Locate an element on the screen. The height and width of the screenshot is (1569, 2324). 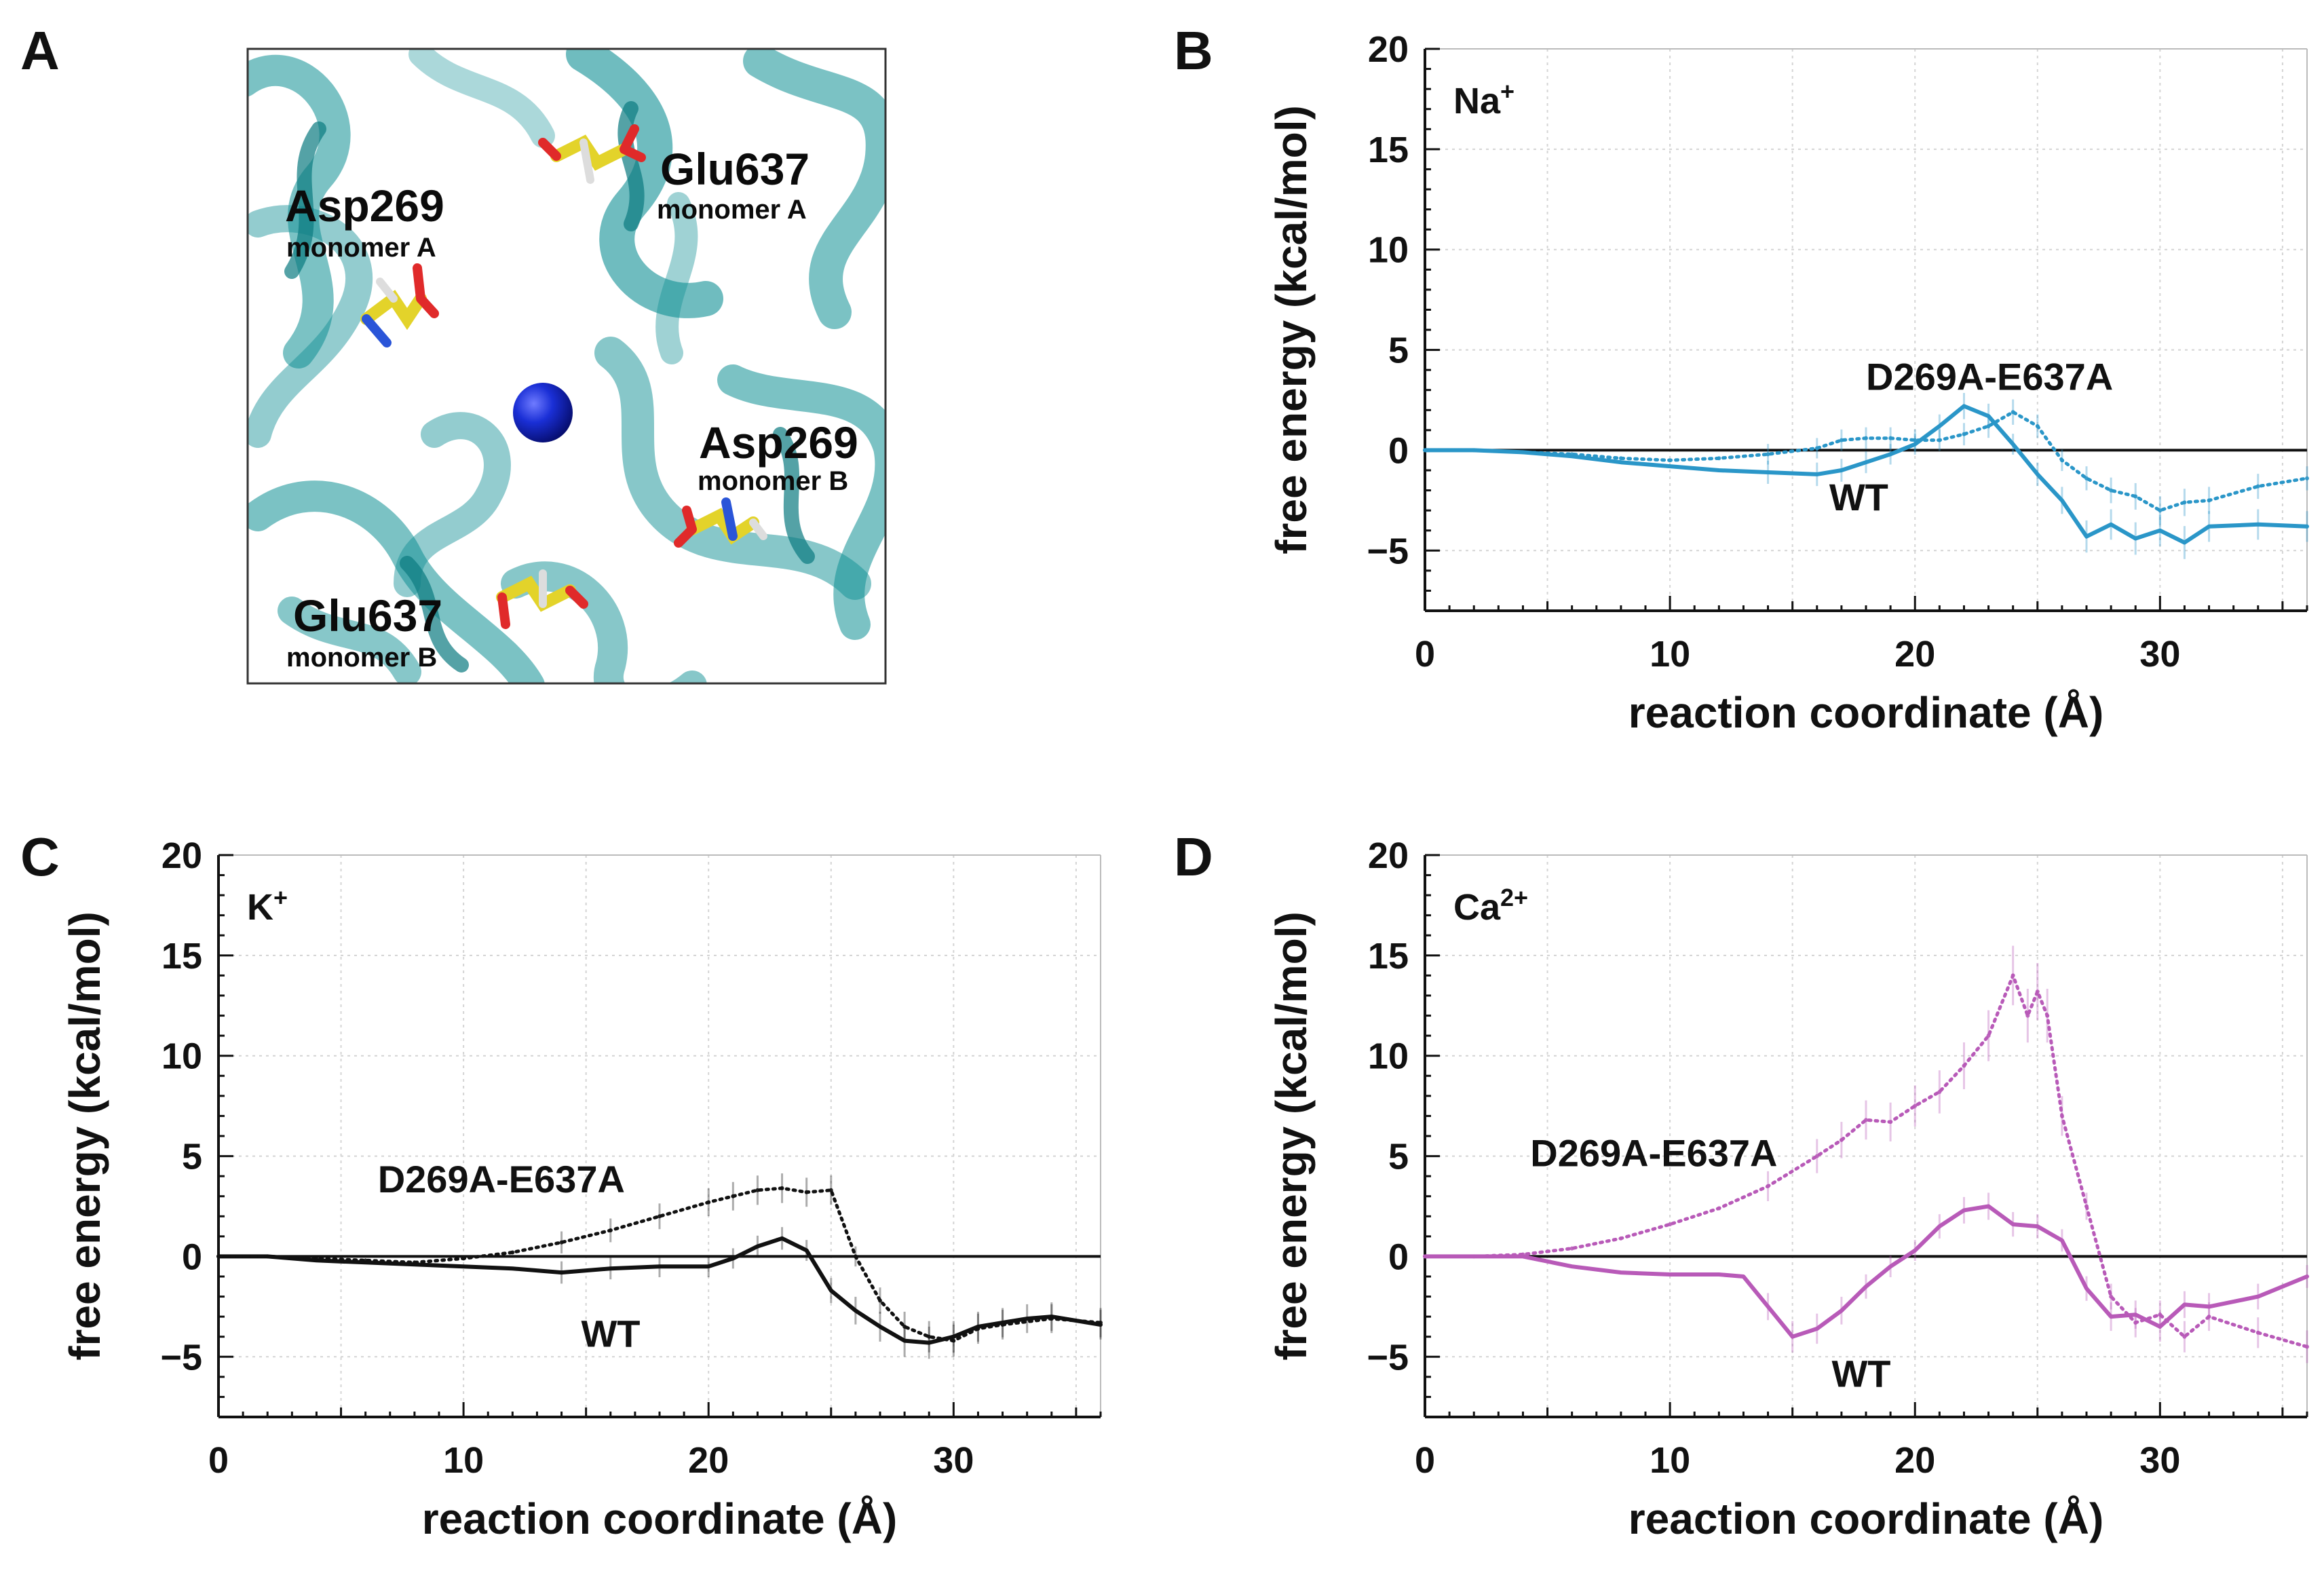
residue-label-glu637-a: Glu637 is located at coordinates (734, 169).